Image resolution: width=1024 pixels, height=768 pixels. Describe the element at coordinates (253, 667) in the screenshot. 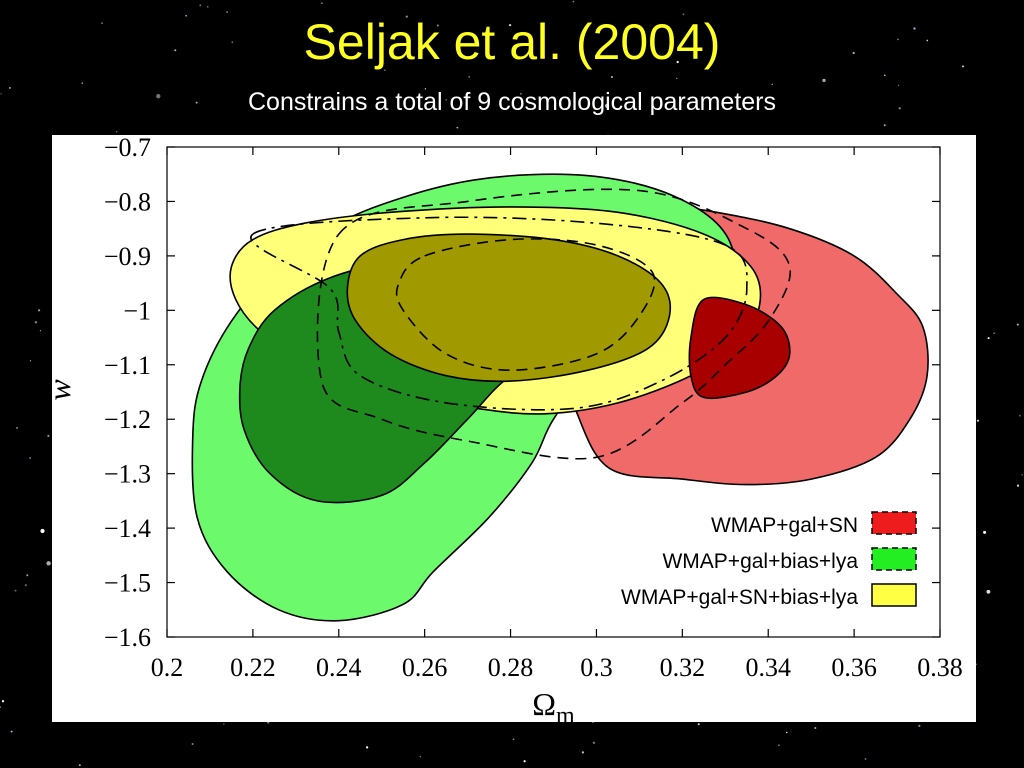

I see `x-tick-label: 0.22` at that location.